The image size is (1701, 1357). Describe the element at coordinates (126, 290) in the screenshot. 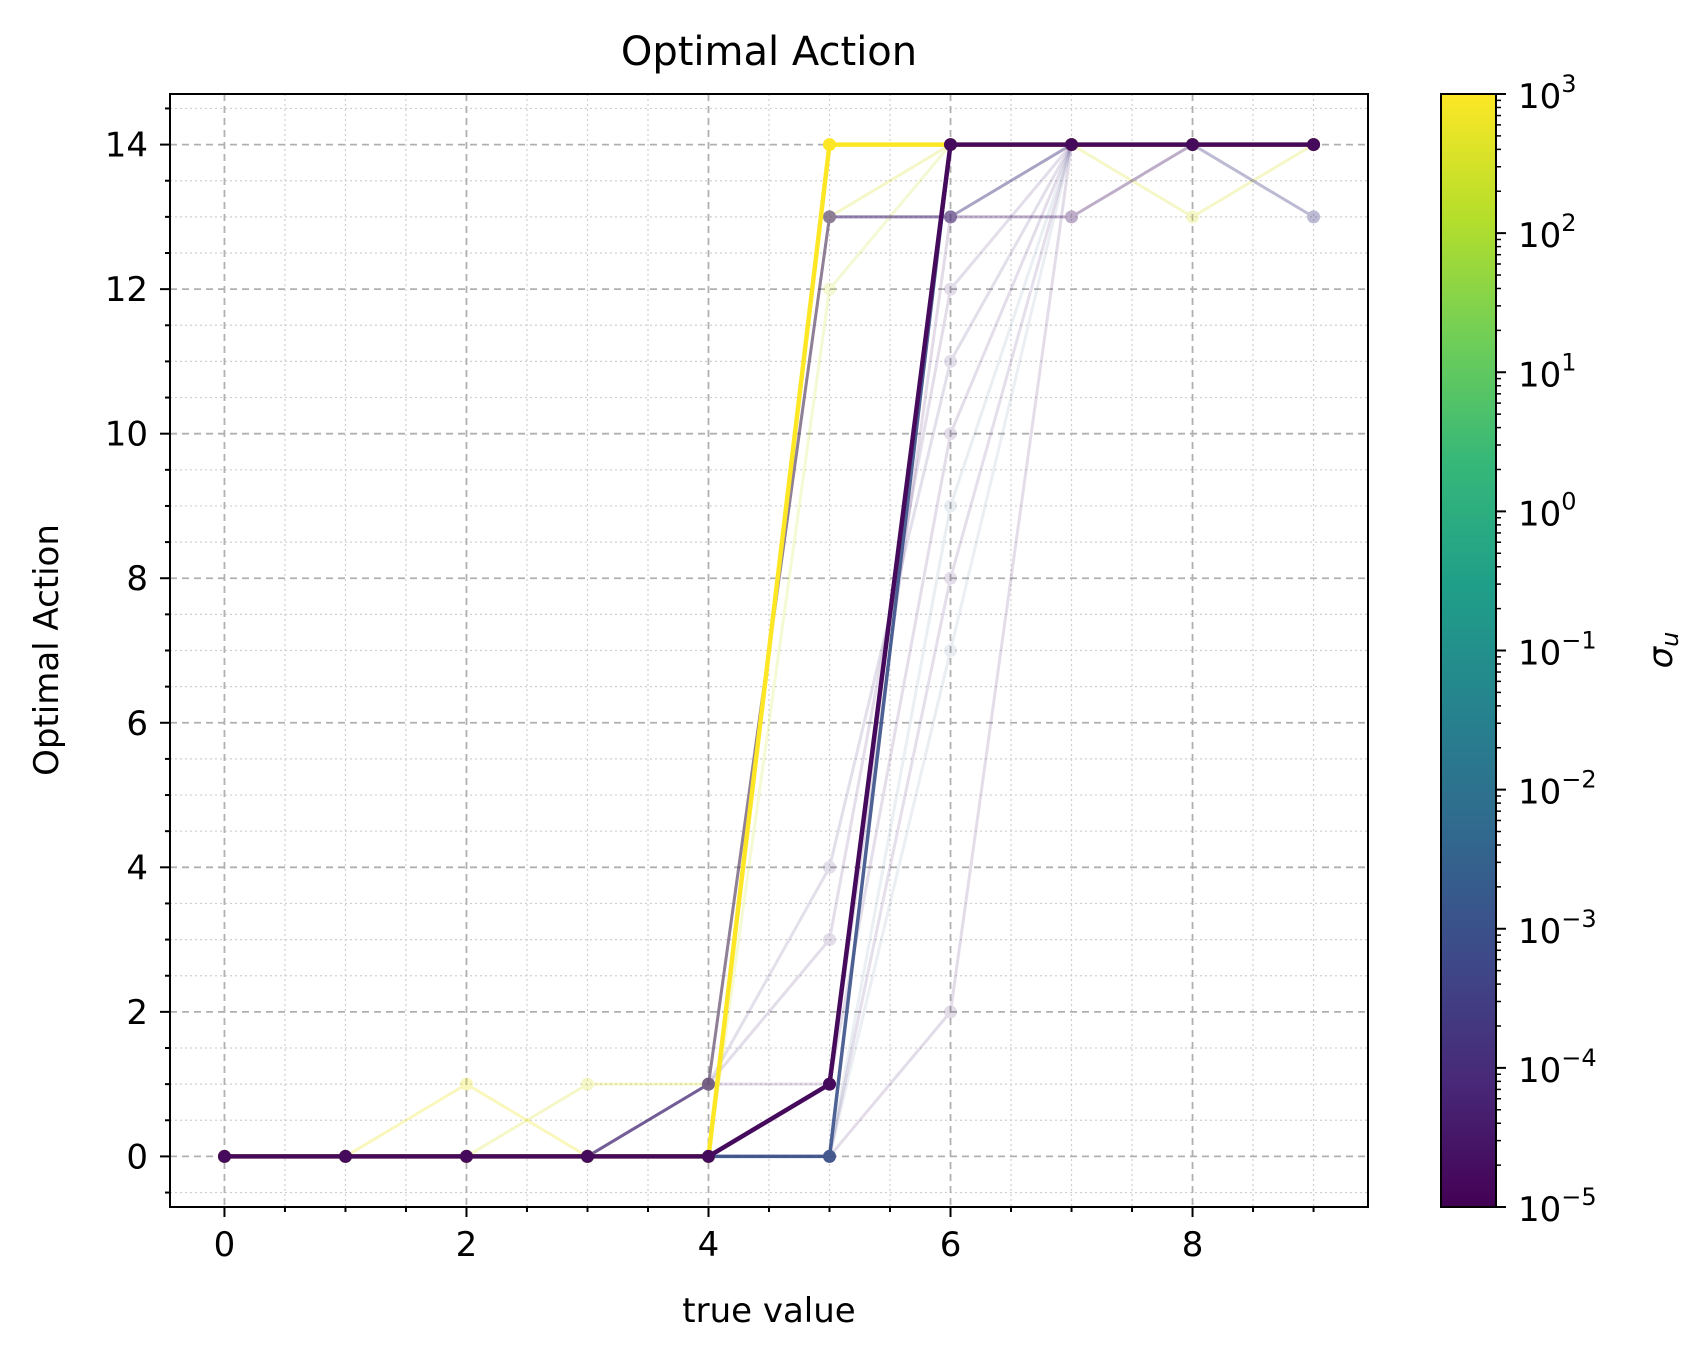

I see `y-tick-label: 12` at that location.